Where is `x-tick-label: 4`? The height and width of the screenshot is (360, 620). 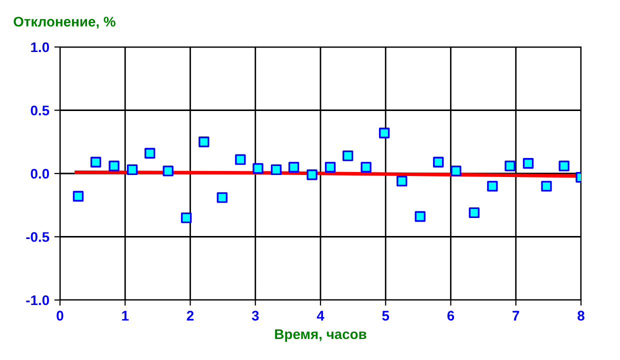 x-tick-label: 4 is located at coordinates (320, 315).